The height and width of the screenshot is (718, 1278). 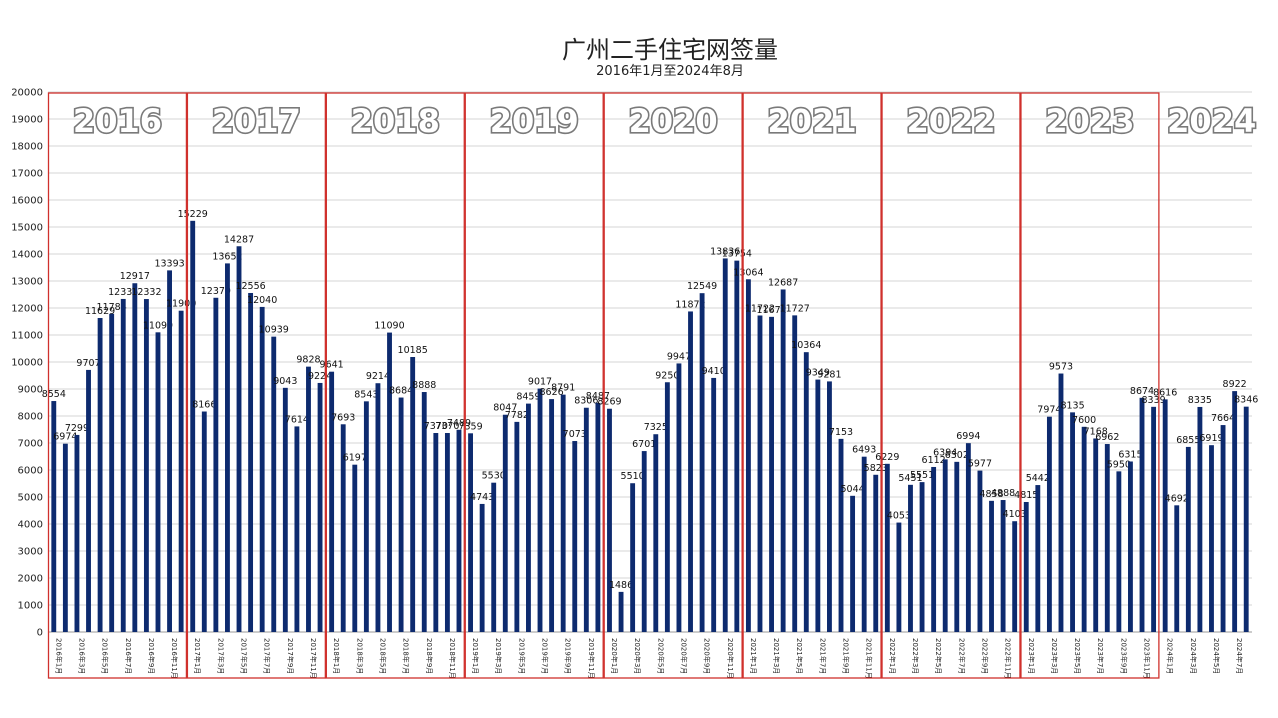 What do you see at coordinates (27, 282) in the screenshot?
I see `y-tick-label: 13000` at bounding box center [27, 282].